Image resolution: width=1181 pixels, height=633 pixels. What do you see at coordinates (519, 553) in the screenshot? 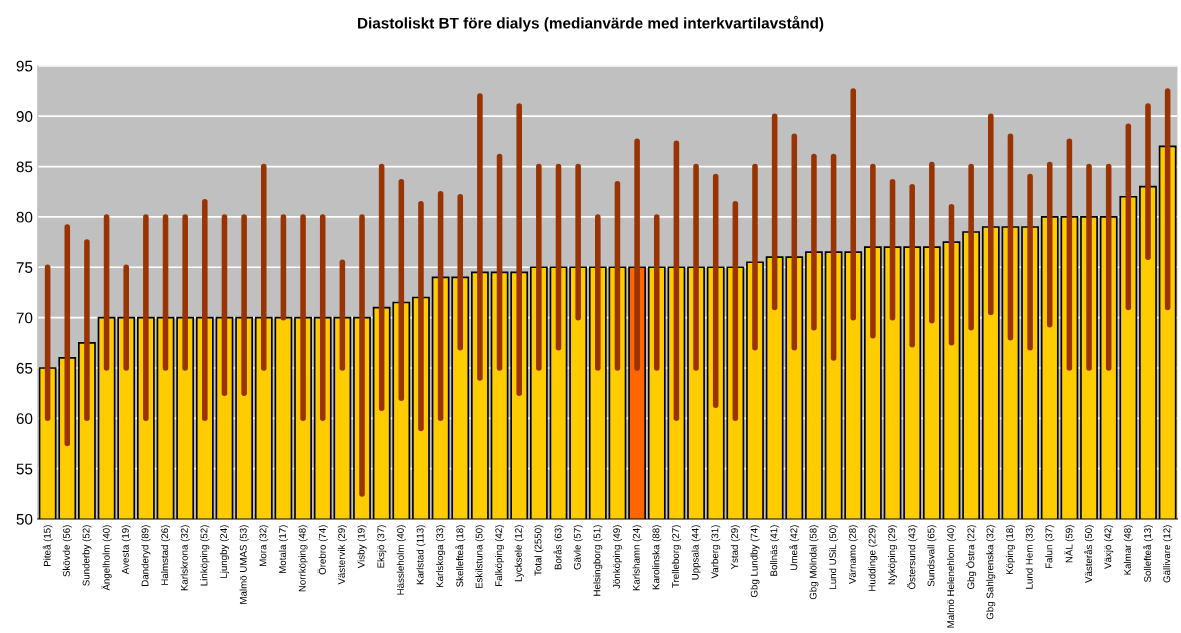
I see `x-tick-label: Lycksele (12)` at bounding box center [519, 553].